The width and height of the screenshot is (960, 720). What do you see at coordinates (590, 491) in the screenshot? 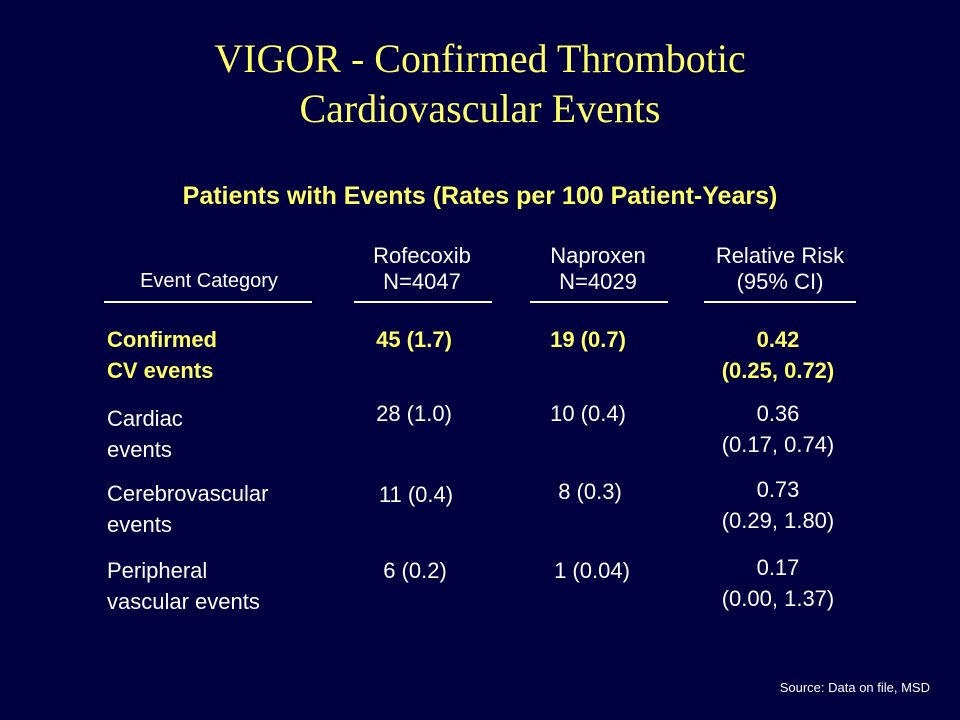
I see `row2-naproxen: 8 (0.3)` at bounding box center [590, 491].